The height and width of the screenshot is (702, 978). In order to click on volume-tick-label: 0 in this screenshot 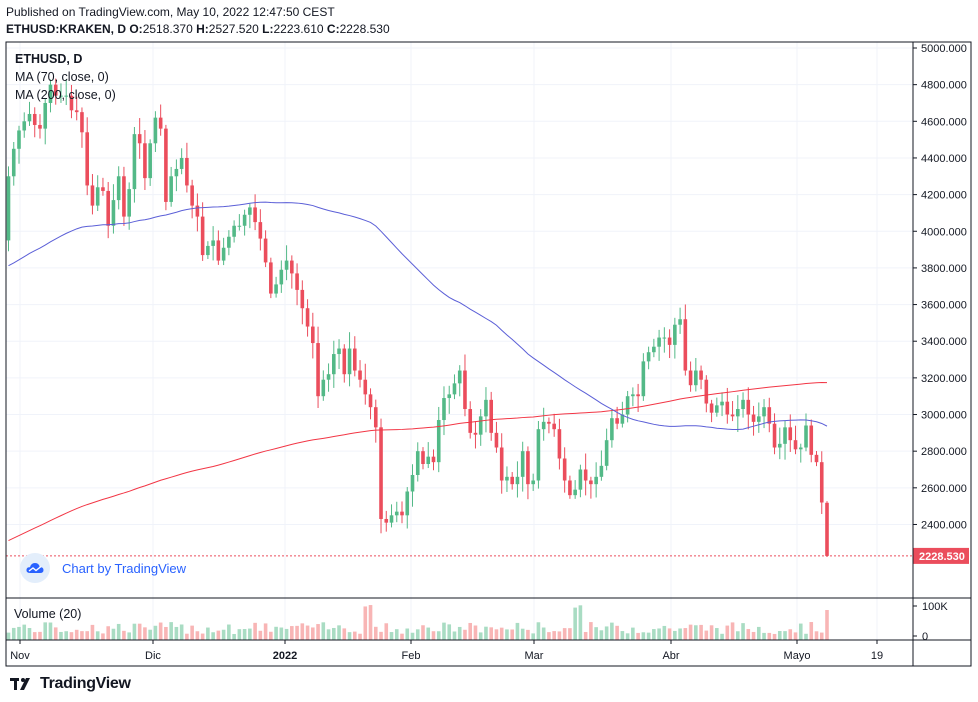, I will do `click(925, 637)`.